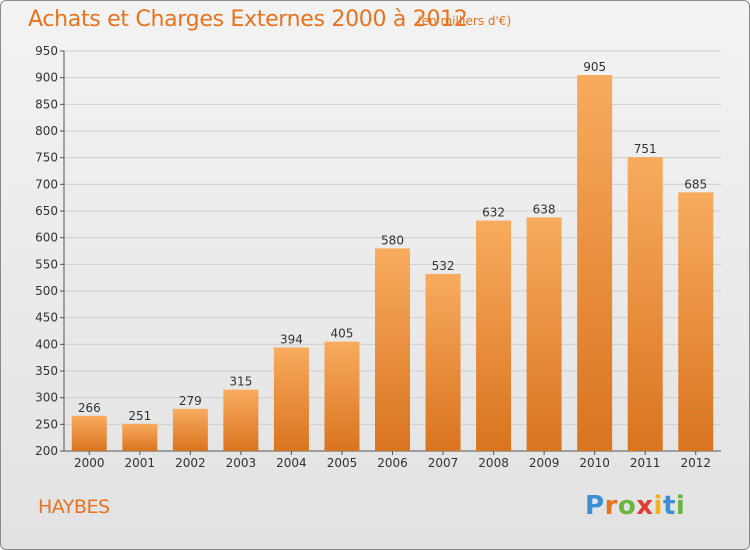  I want to click on y-tick-label: 200, so click(46, 451).